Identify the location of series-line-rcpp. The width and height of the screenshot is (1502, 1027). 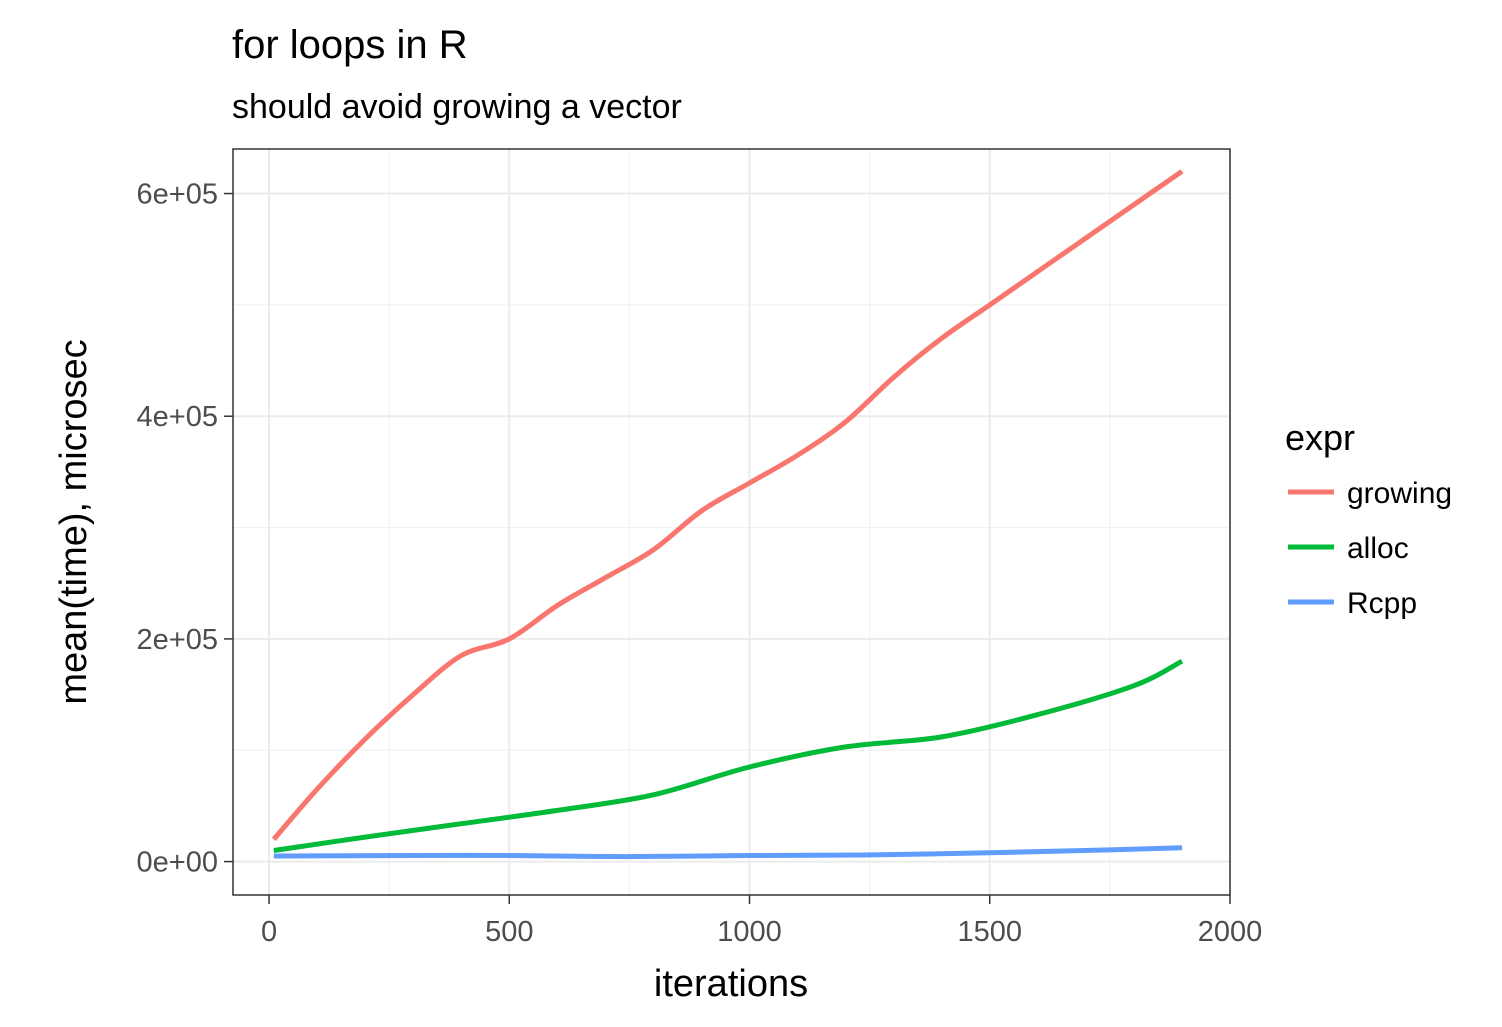
(728, 852).